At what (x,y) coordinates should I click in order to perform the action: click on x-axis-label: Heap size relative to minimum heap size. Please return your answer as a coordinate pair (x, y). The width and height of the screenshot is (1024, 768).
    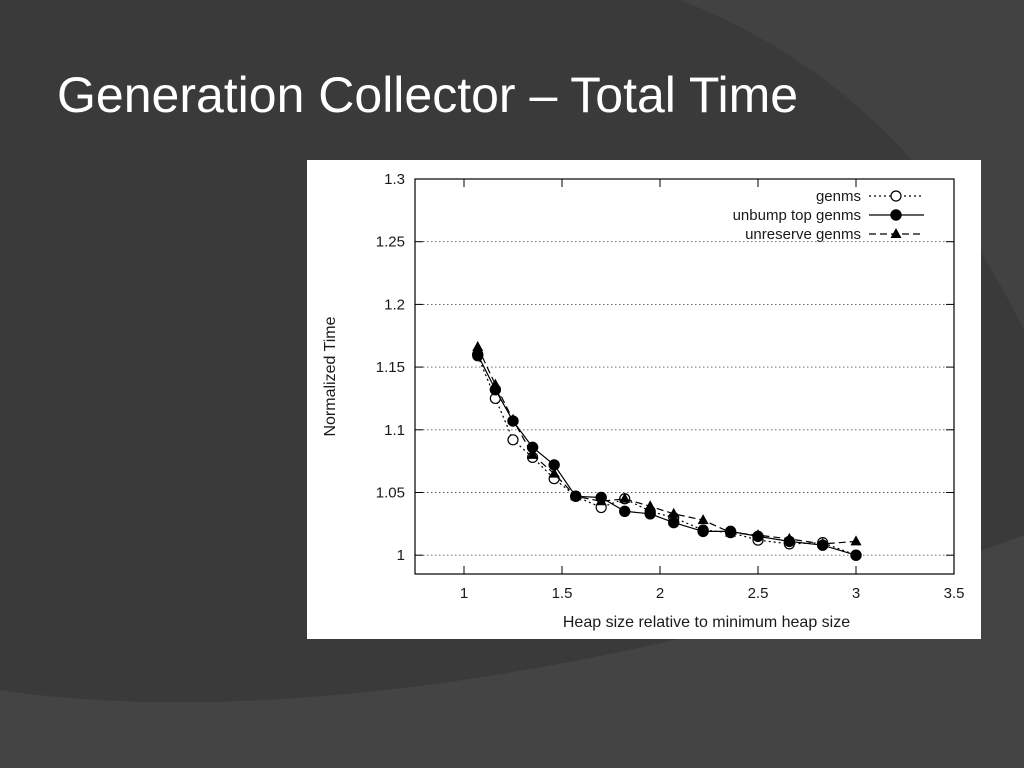
    Looking at the image, I should click on (706, 622).